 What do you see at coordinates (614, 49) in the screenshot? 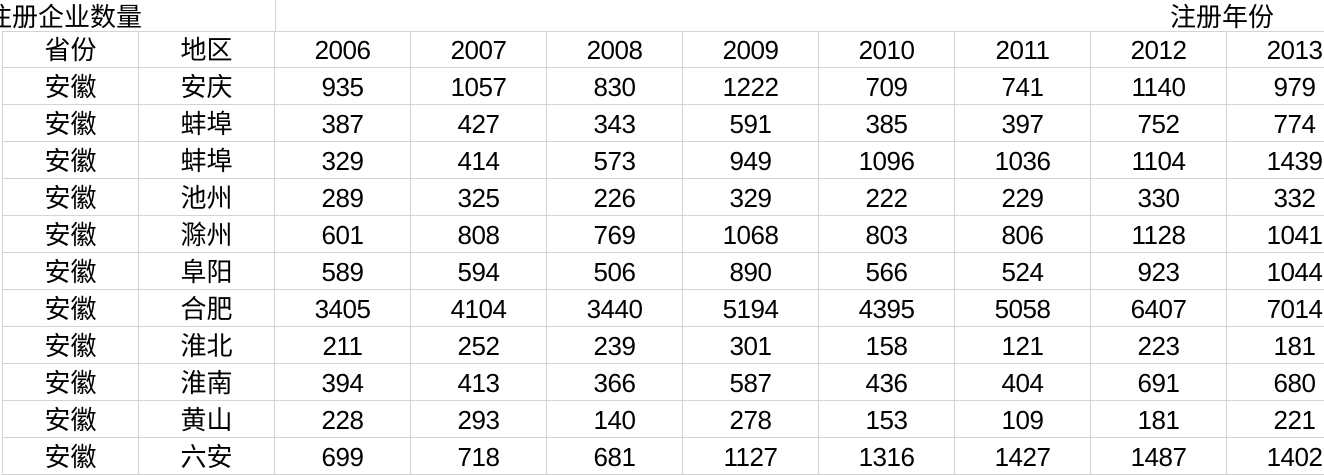
I see `column-header-cell: 2008` at bounding box center [614, 49].